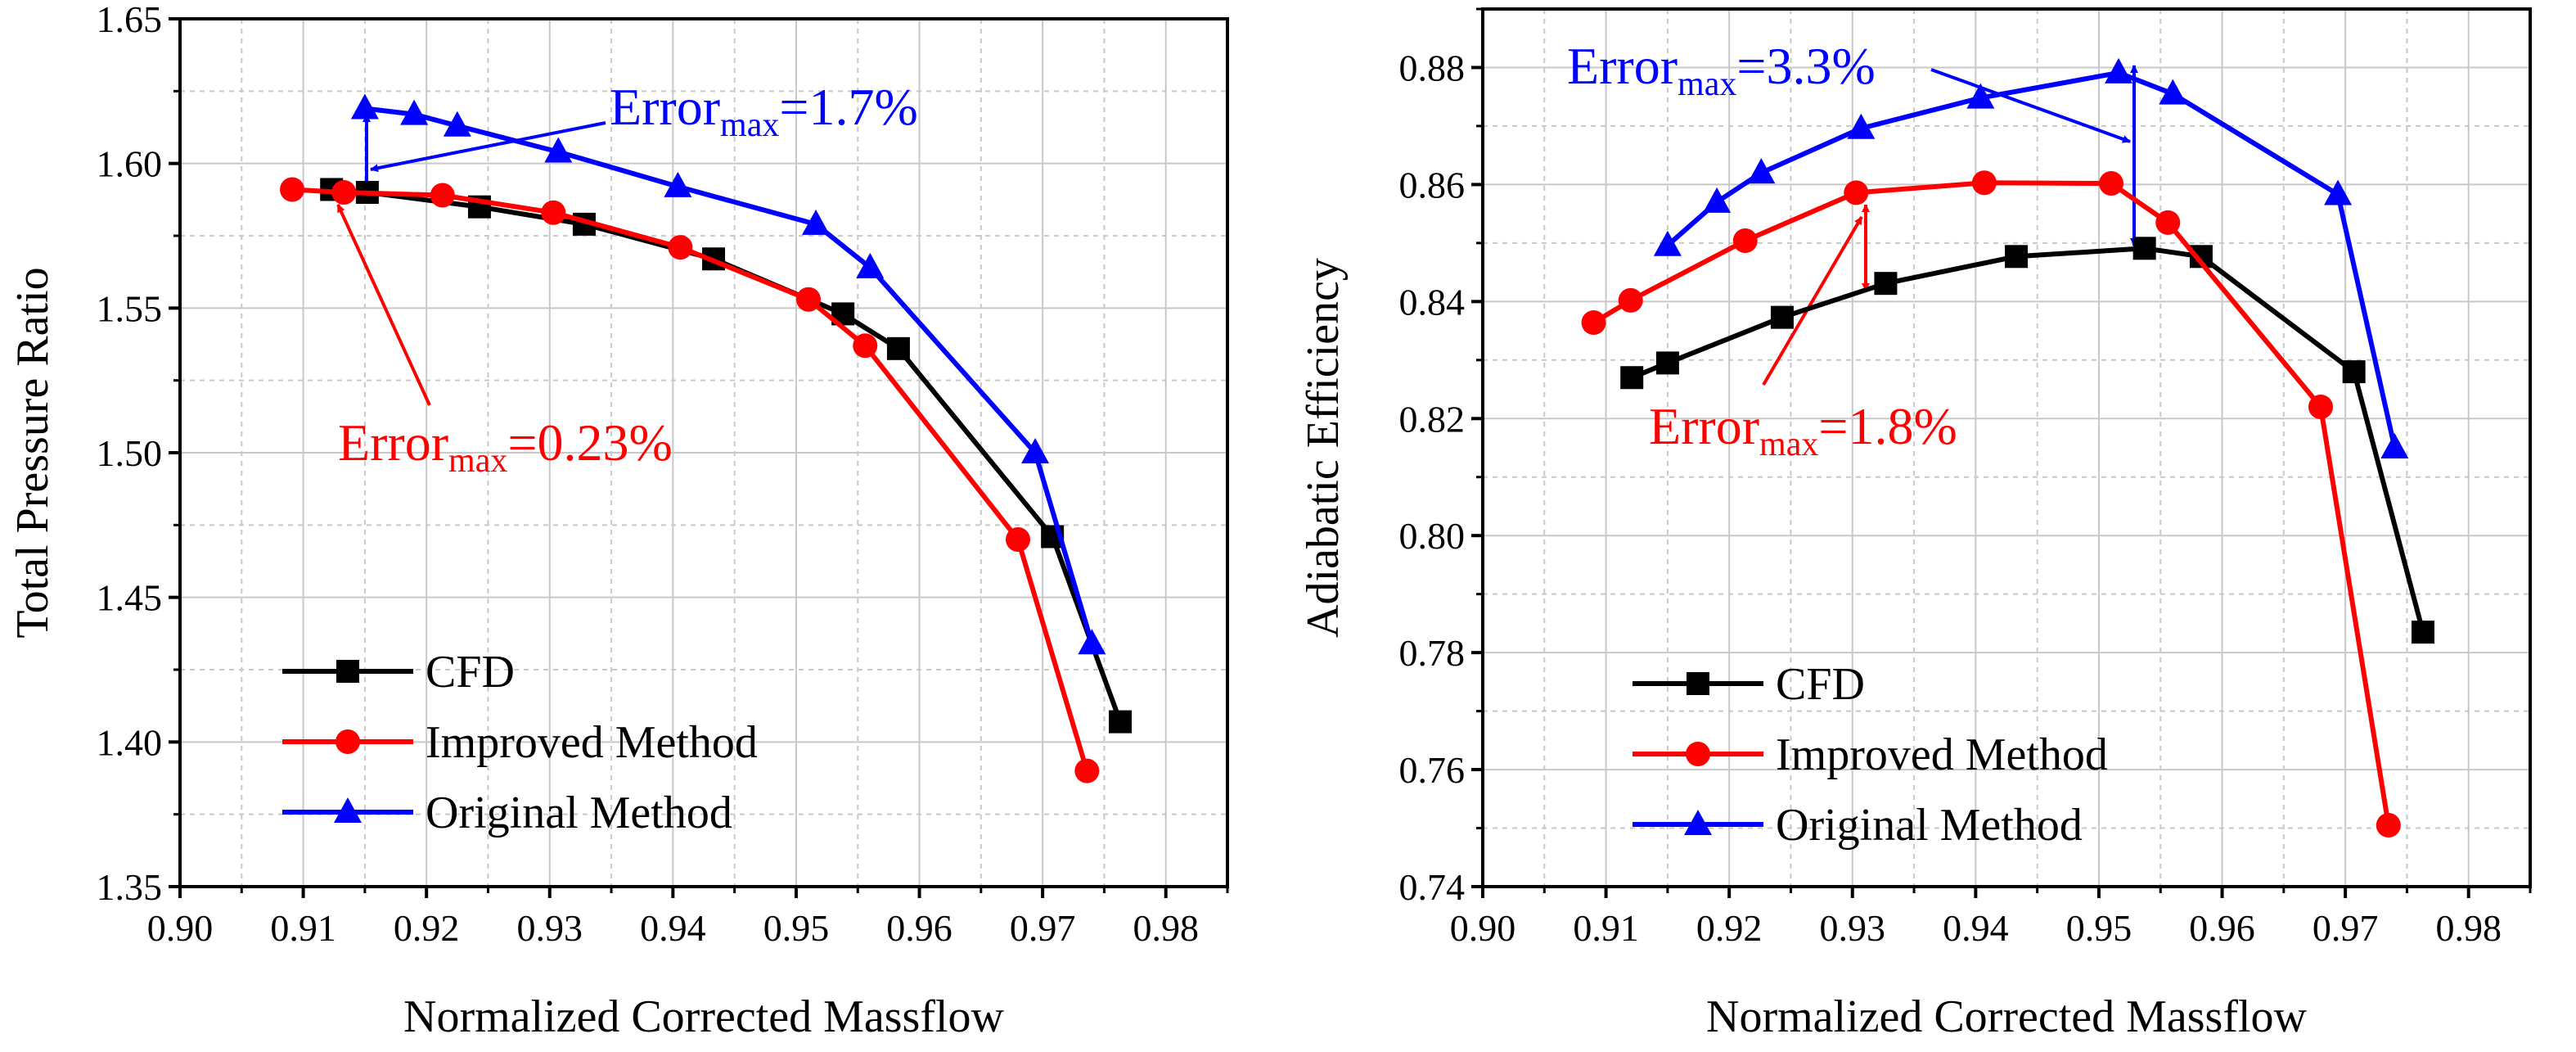  Describe the element at coordinates (796, 928) in the screenshot. I see `x-tick-label: 0.95` at that location.